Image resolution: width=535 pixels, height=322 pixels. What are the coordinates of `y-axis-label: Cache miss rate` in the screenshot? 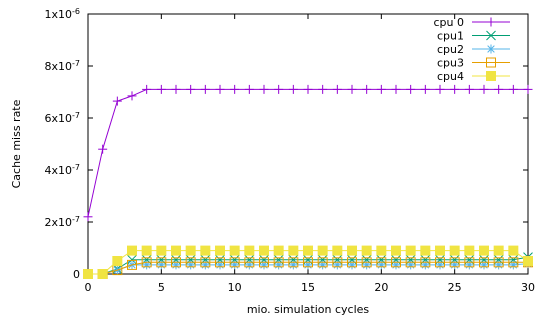 It's located at (16, 143).